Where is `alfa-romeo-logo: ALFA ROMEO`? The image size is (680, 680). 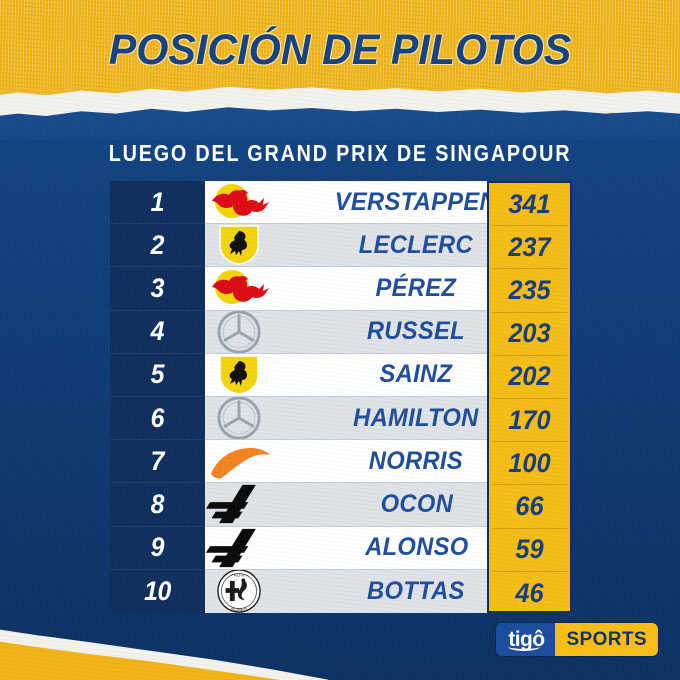
alfa-romeo-logo: ALFA ROMEO is located at coordinates (239, 591).